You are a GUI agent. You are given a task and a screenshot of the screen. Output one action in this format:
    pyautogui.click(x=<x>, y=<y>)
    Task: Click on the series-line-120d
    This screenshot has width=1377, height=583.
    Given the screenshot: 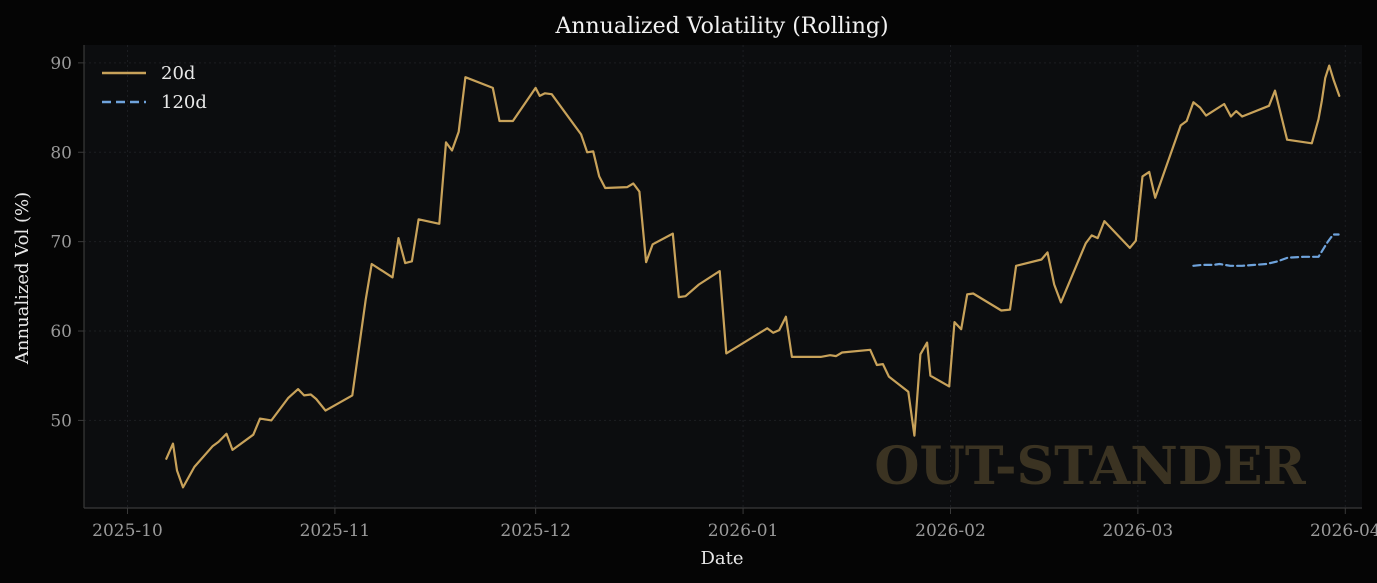 What is the action you would take?
    pyautogui.click(x=1266, y=250)
    